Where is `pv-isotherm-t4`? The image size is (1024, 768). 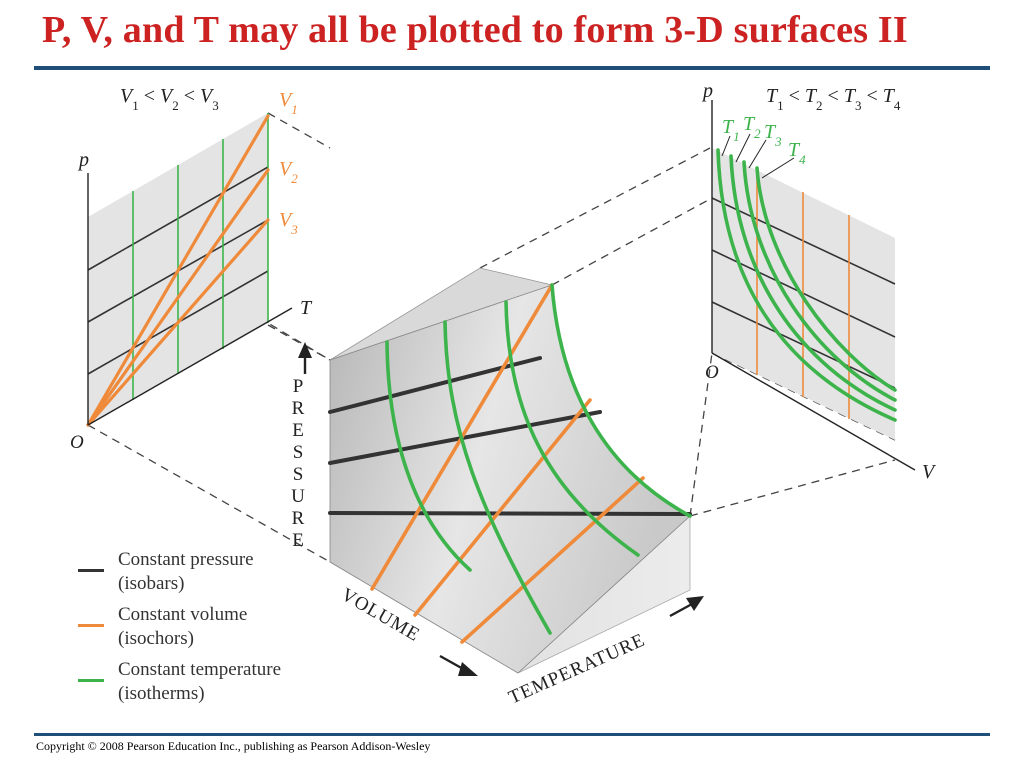 pv-isotherm-t4 is located at coordinates (826, 279).